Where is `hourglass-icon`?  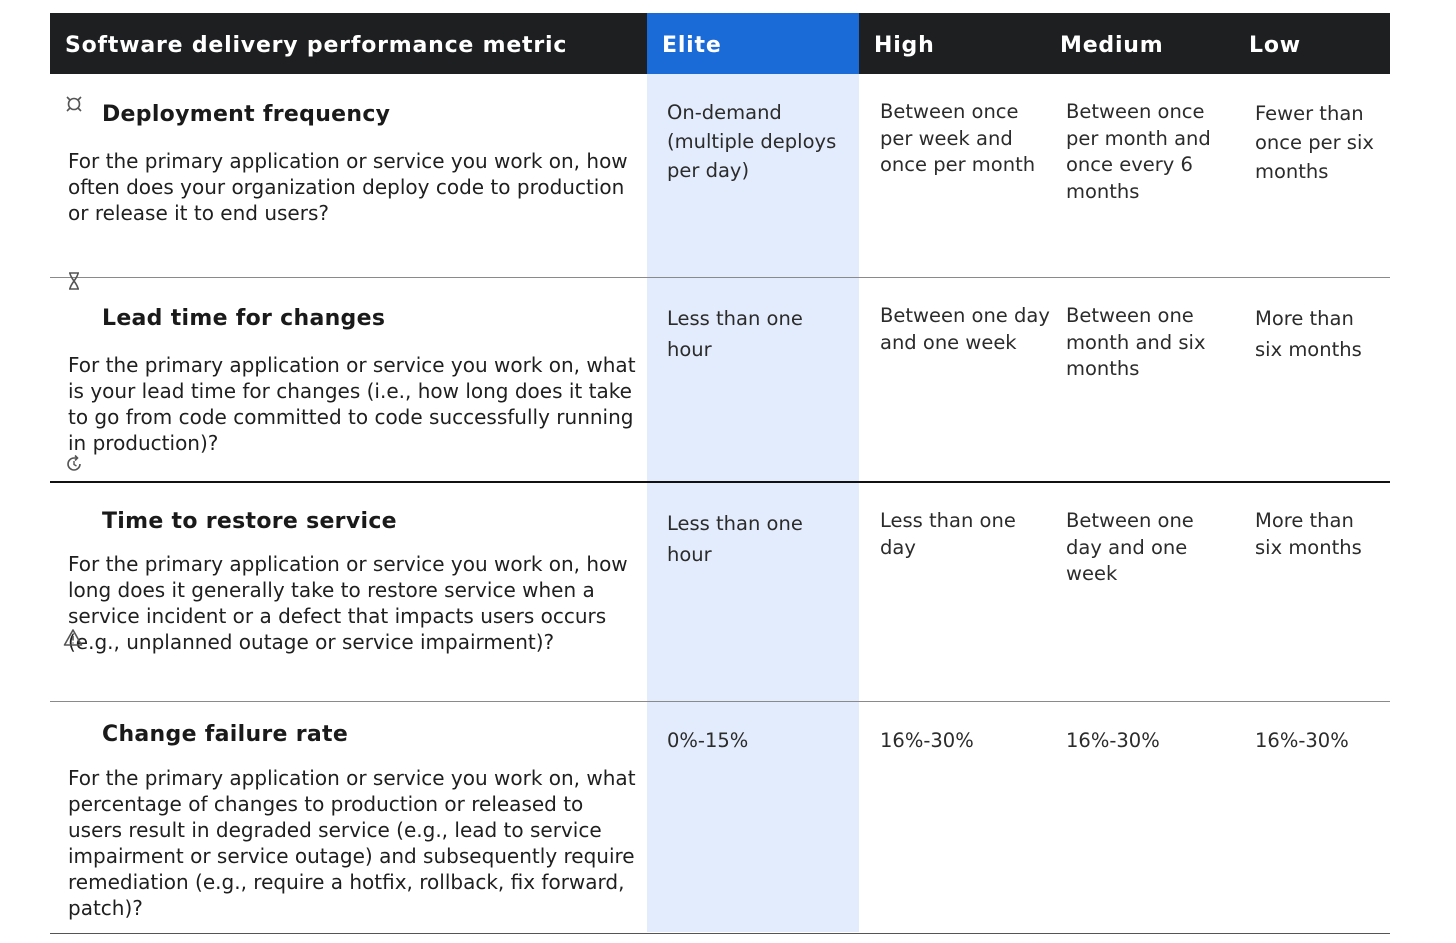
hourglass-icon is located at coordinates (74, 281).